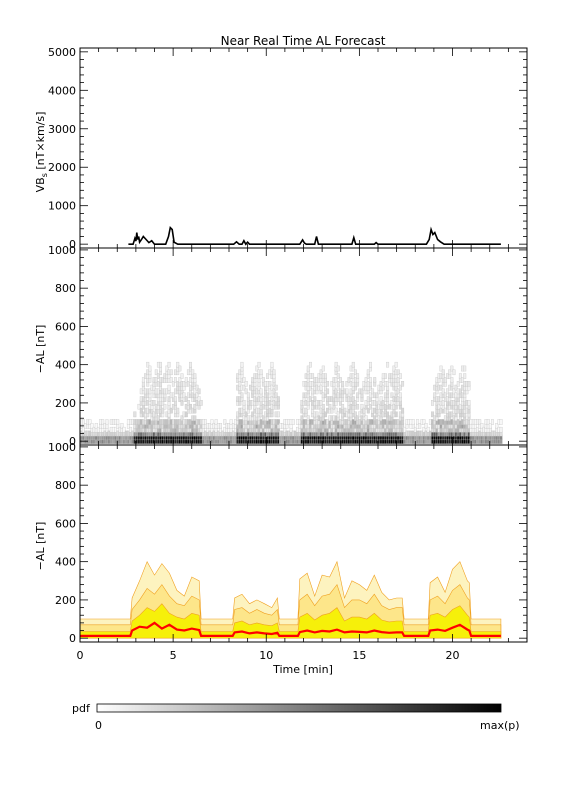 This screenshot has height=792, width=576. What do you see at coordinates (40, 143) in the screenshot?
I see `vbs-label-rest: [nT×km/s]` at bounding box center [40, 143].